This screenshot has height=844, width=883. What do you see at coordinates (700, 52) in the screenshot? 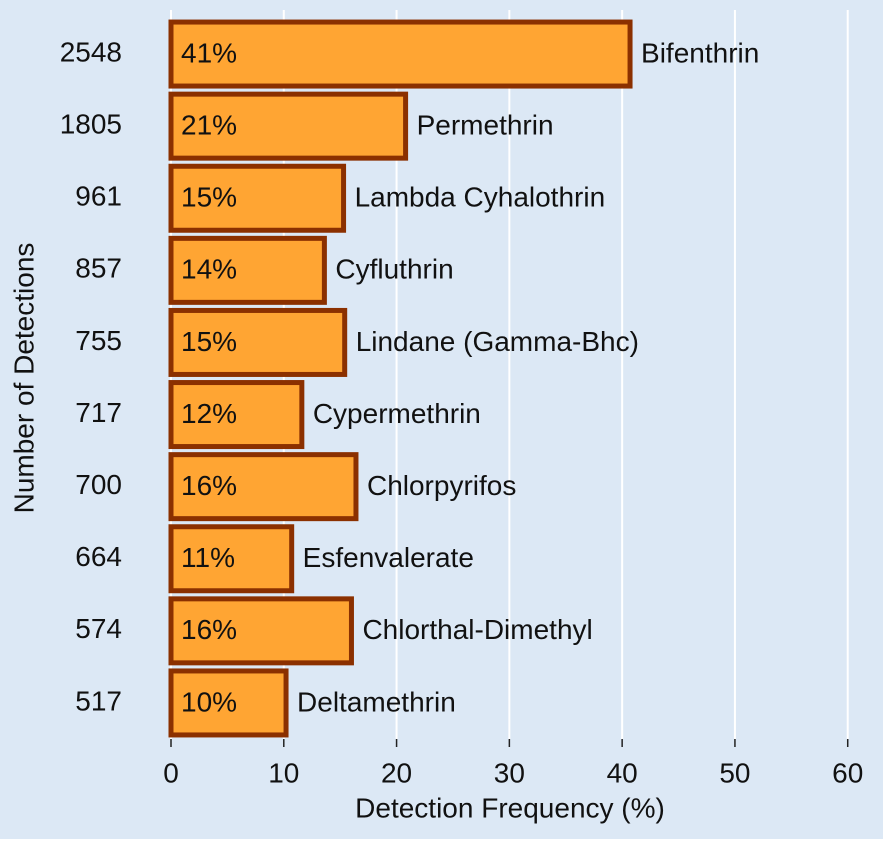
I see `bar-label: Bifenthrin` at bounding box center [700, 52].